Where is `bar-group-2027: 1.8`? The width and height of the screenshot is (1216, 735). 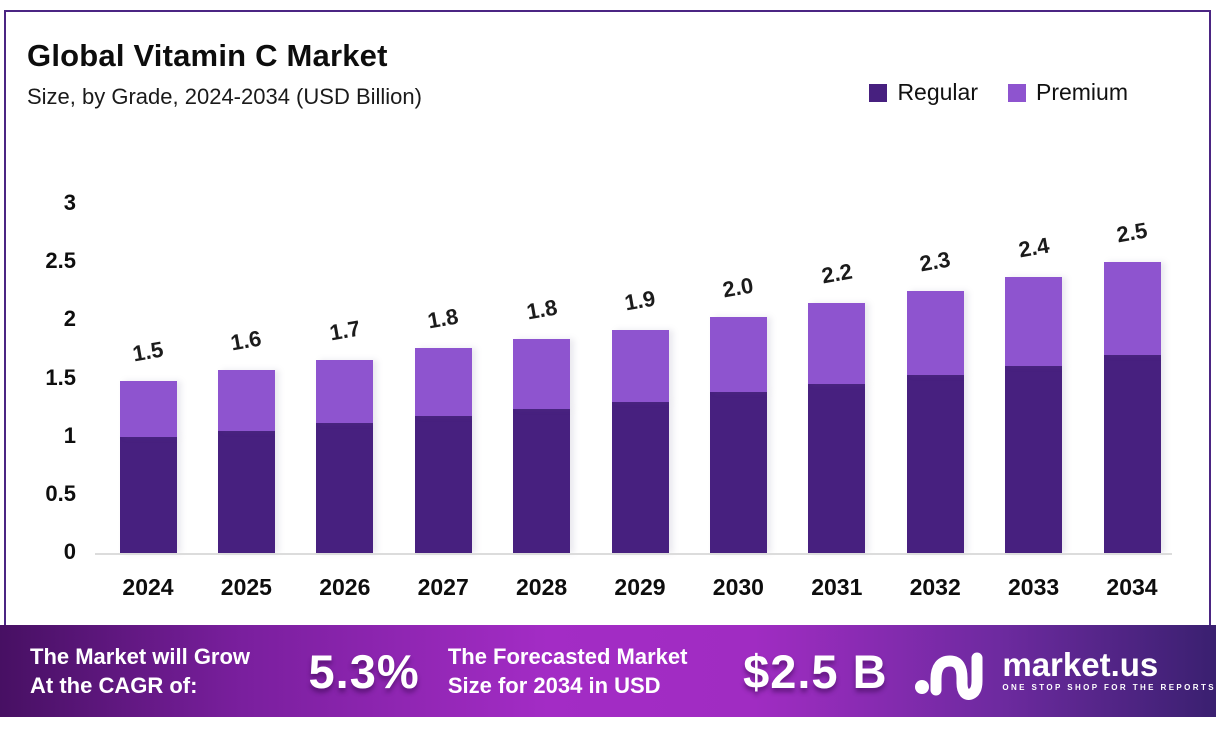 bar-group-2027: 1.8 is located at coordinates (443, 420).